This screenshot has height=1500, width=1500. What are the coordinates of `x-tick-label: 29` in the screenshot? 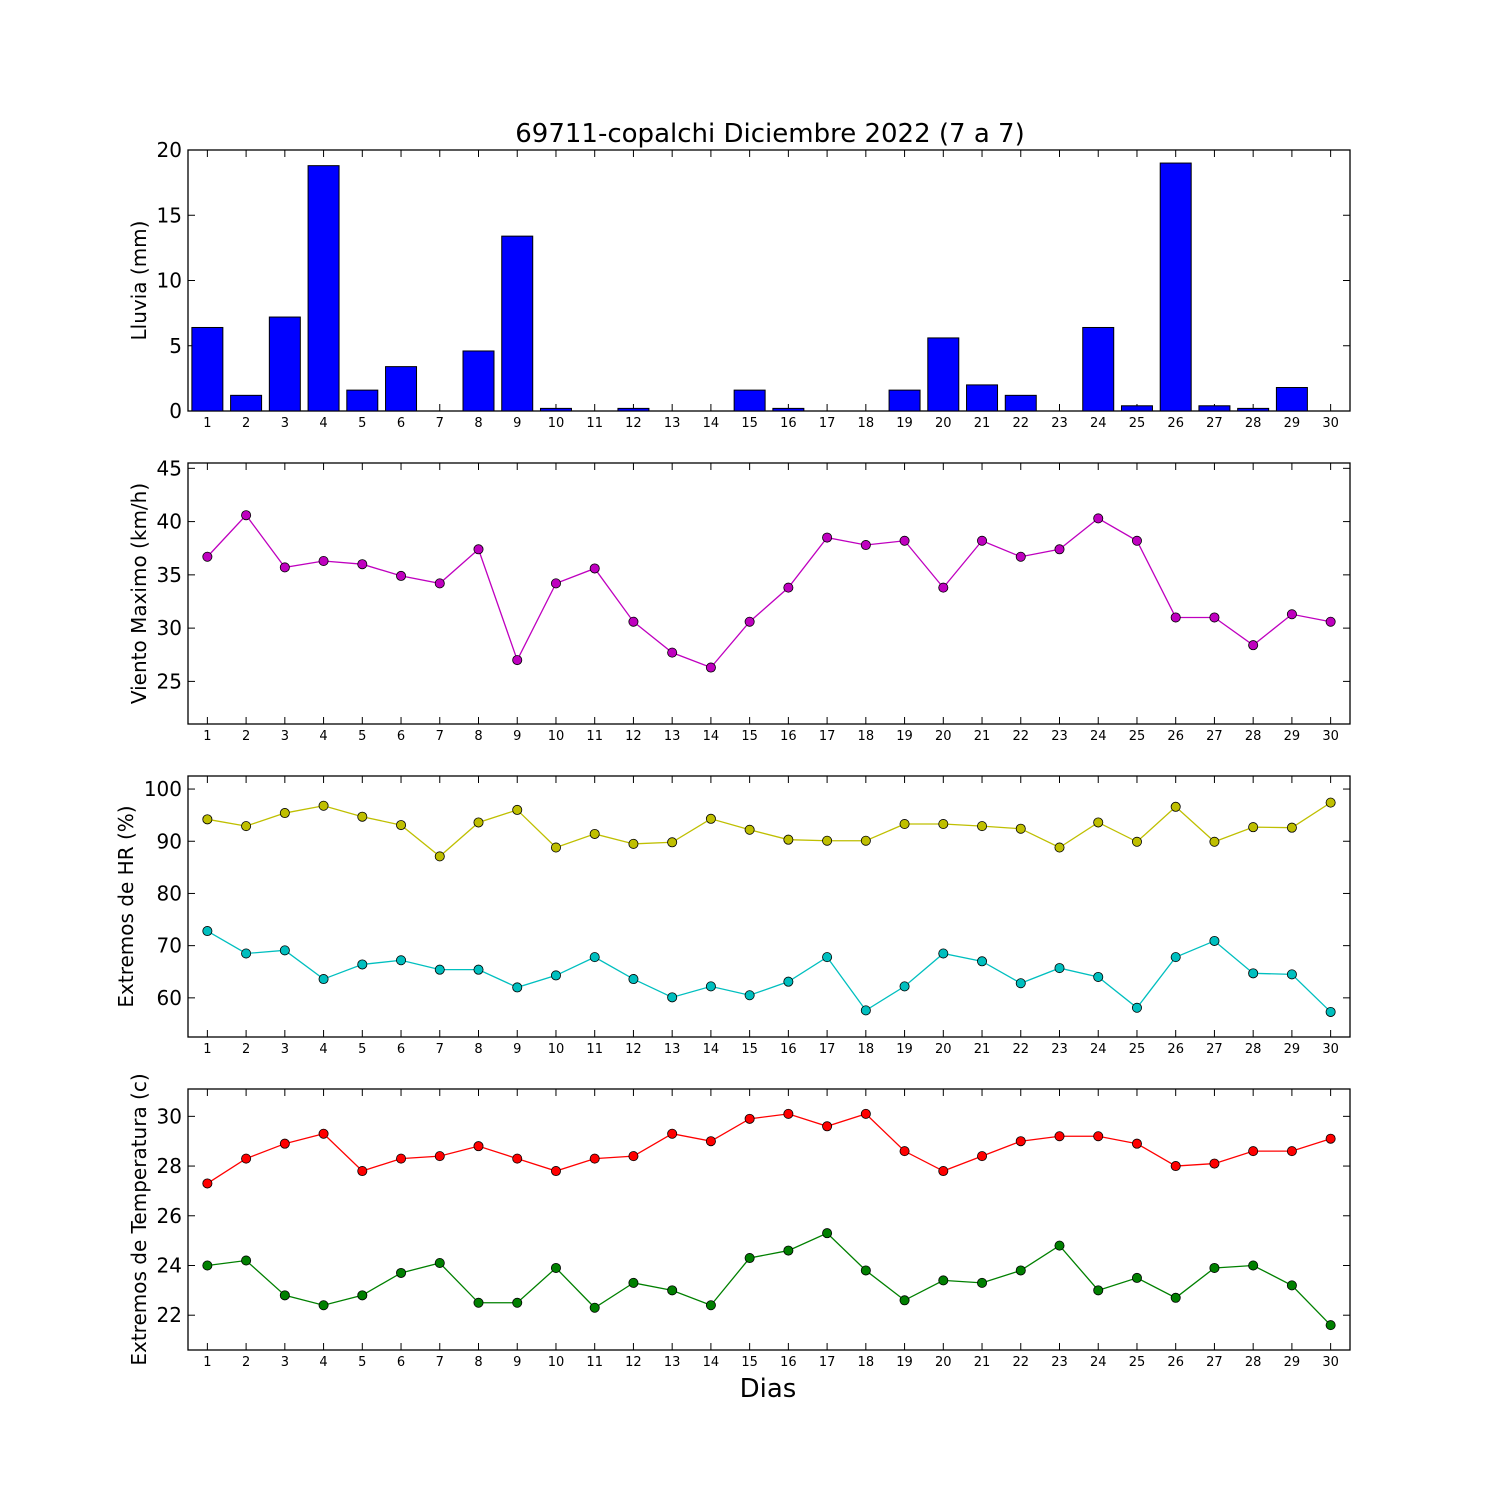 It's located at (1292, 1049).